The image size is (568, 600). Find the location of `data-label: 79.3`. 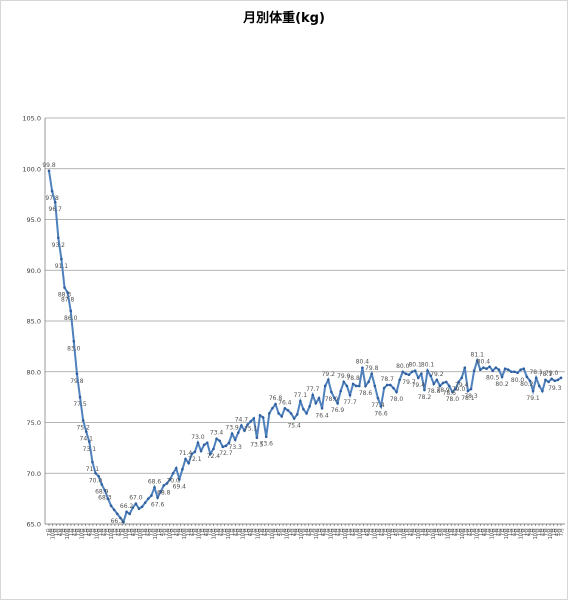

data-label: 79.3 is located at coordinates (555, 388).